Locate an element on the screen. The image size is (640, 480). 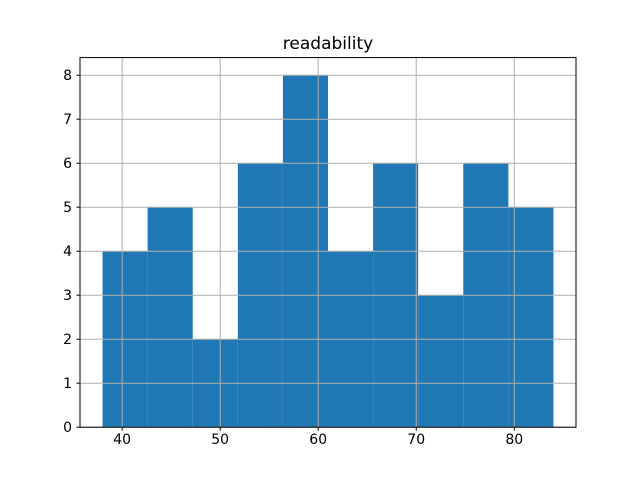
y-tick-label: 6 is located at coordinates (67, 164).